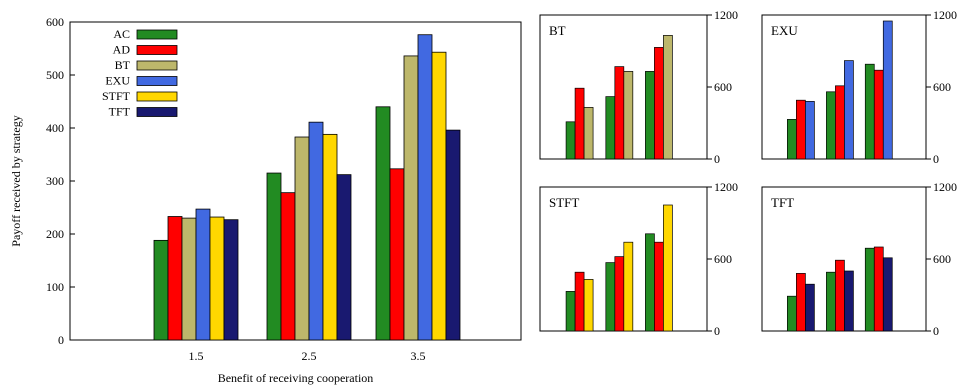 The image size is (962, 392). I want to click on legend-swatch-exu, so click(157, 81).